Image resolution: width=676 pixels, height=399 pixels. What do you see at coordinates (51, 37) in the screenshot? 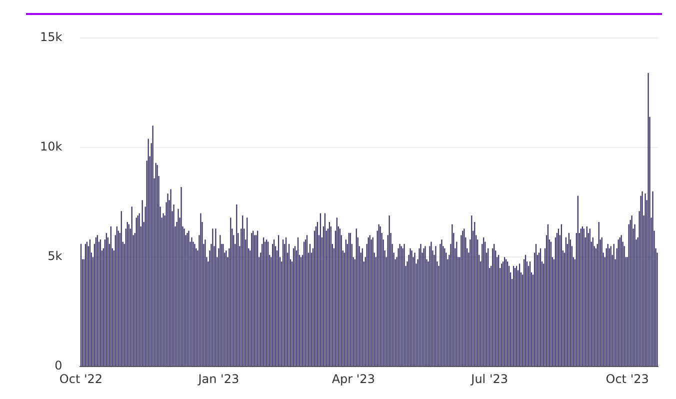
I see `y-tick-label: 15k` at bounding box center [51, 37].